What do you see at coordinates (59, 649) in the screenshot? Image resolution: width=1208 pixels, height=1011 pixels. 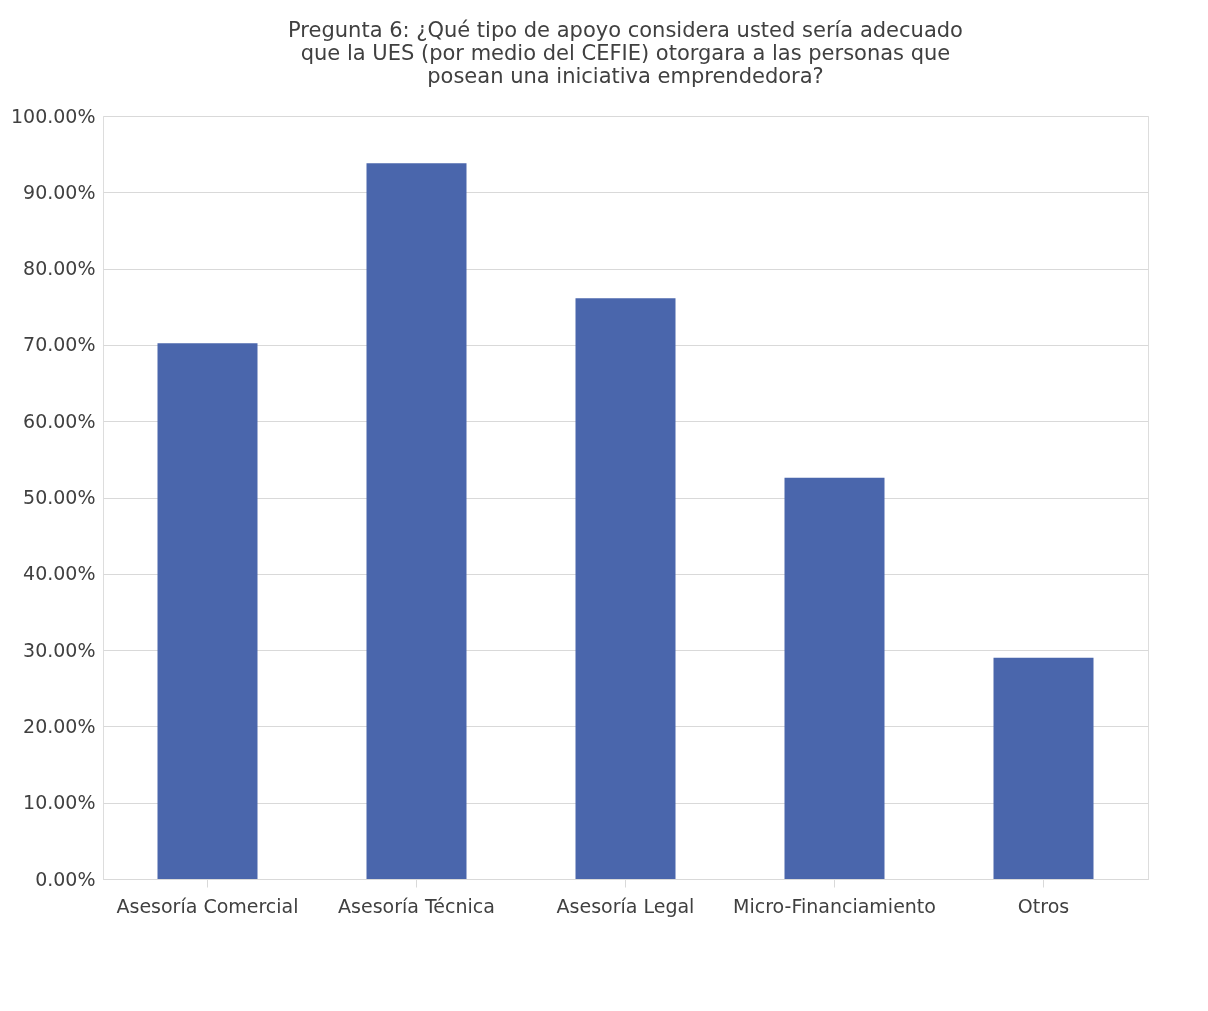 I see `y-tick-label: 30.00%` at bounding box center [59, 649].